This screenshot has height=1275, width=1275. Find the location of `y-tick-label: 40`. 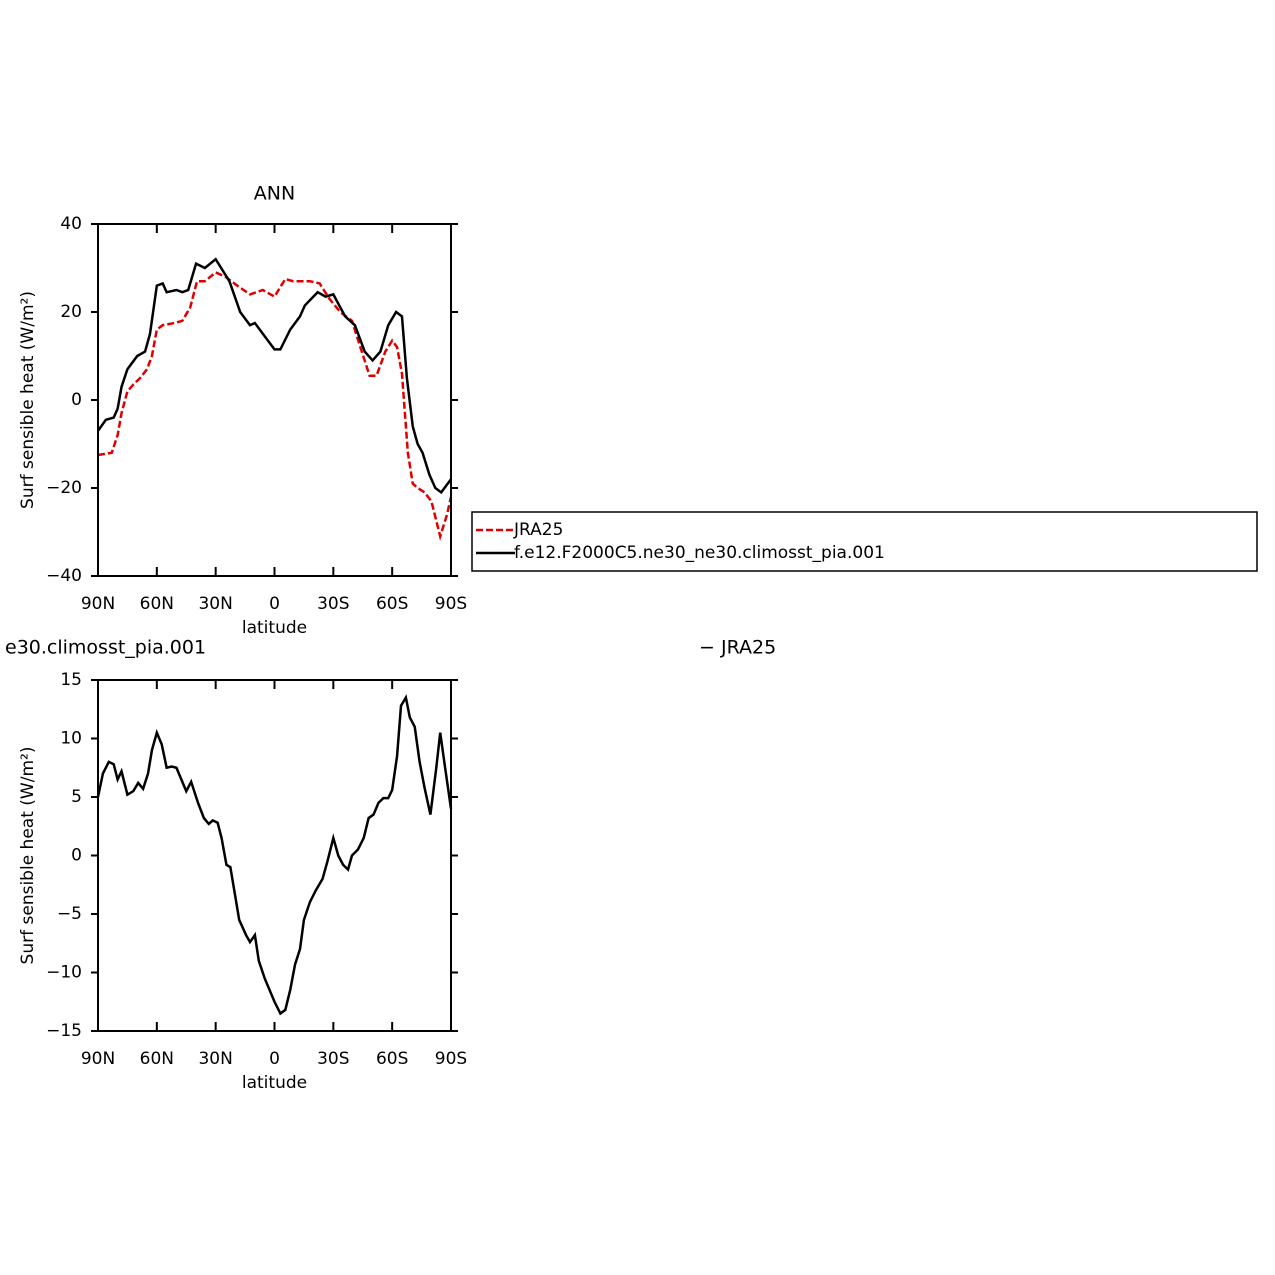

y-tick-label: 40 is located at coordinates (71, 224).